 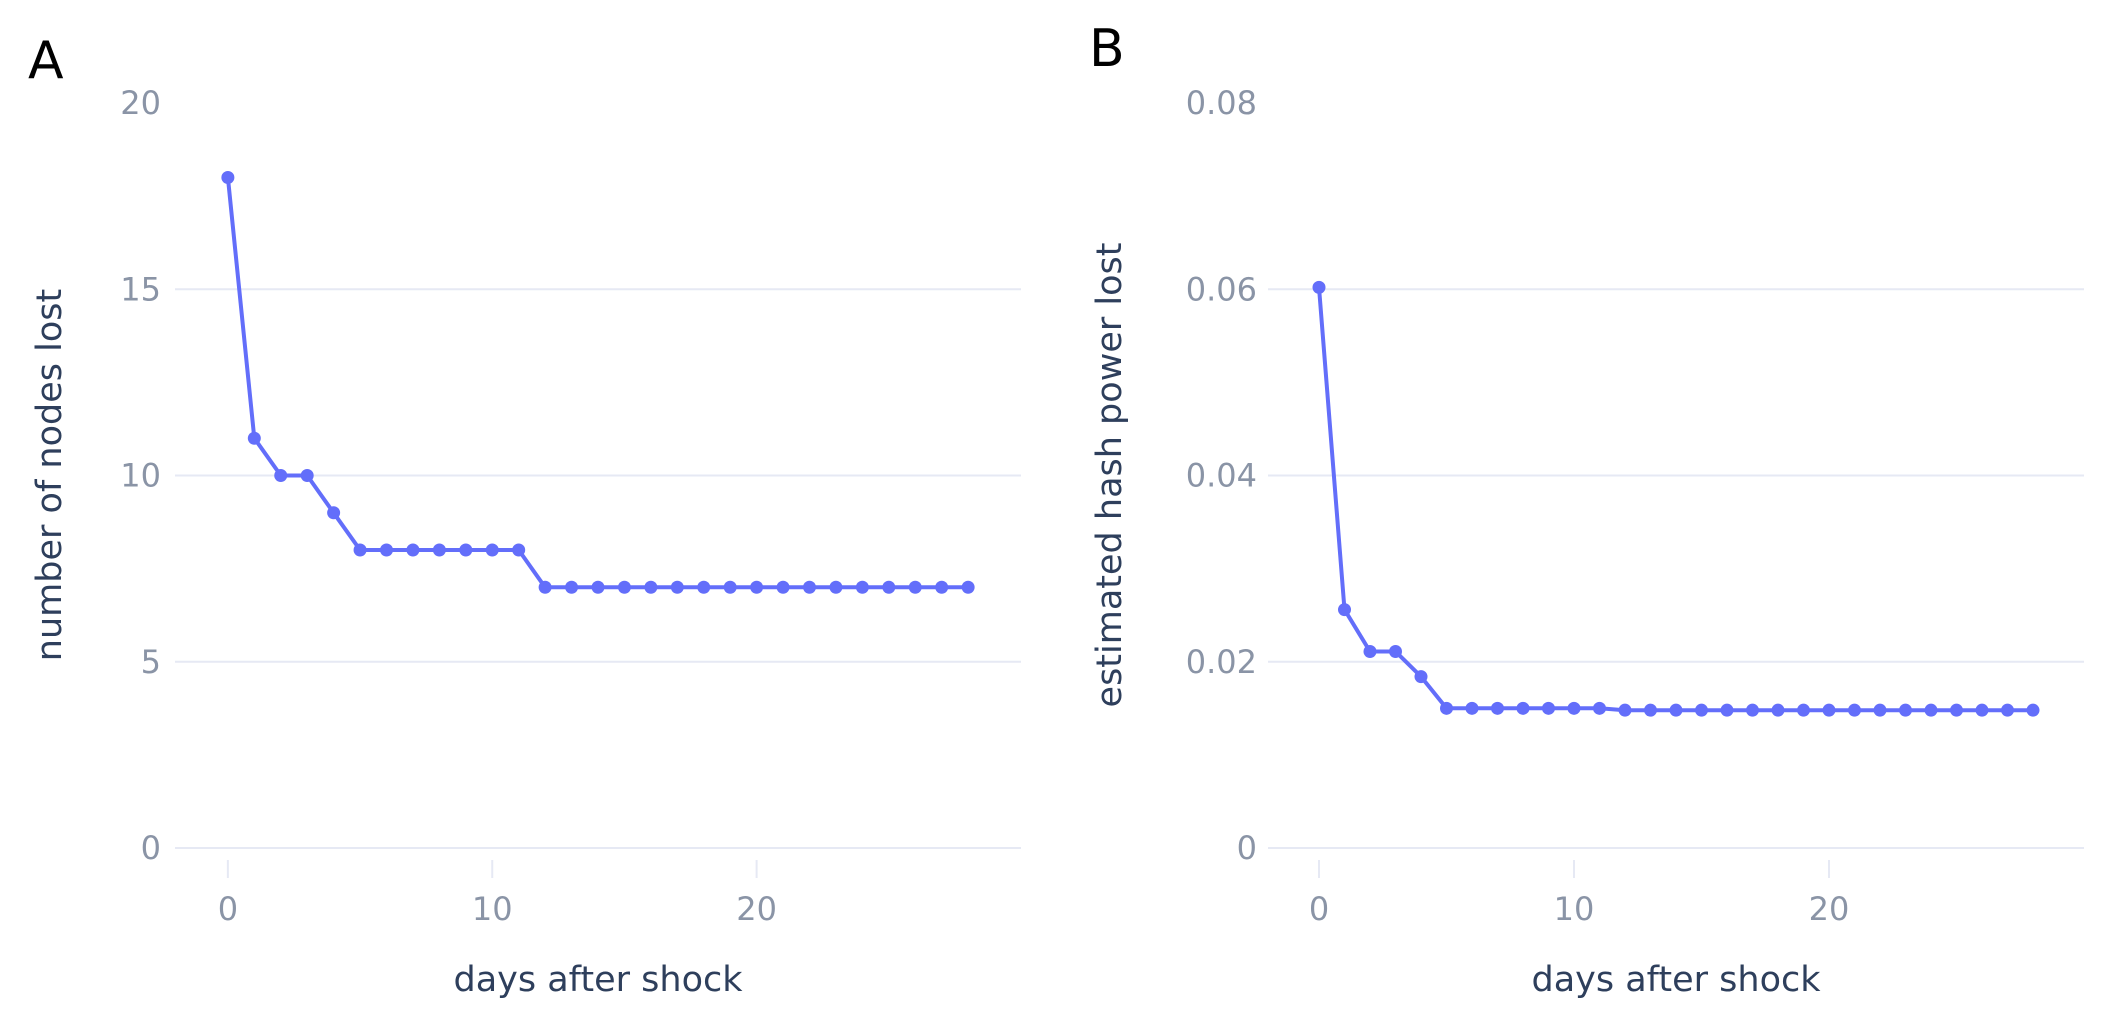 What do you see at coordinates (1221, 289) in the screenshot?
I see `panel-b-y-tick-label: 0.06` at bounding box center [1221, 289].